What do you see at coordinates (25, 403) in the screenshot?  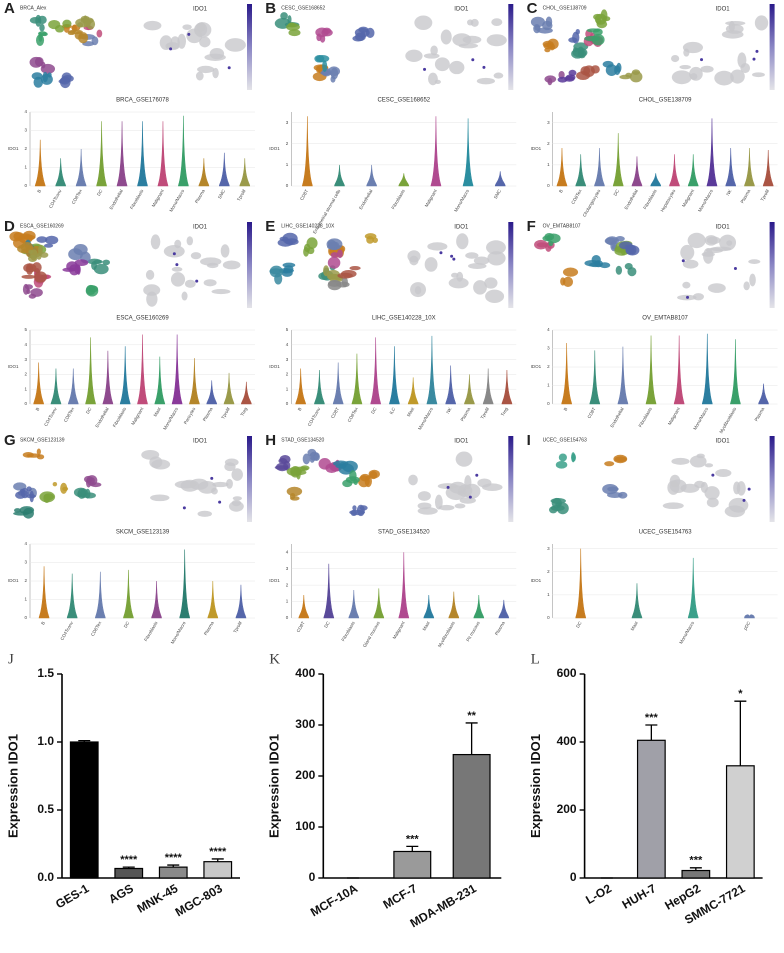 I see `y-tick-label: 0` at bounding box center [25, 403].